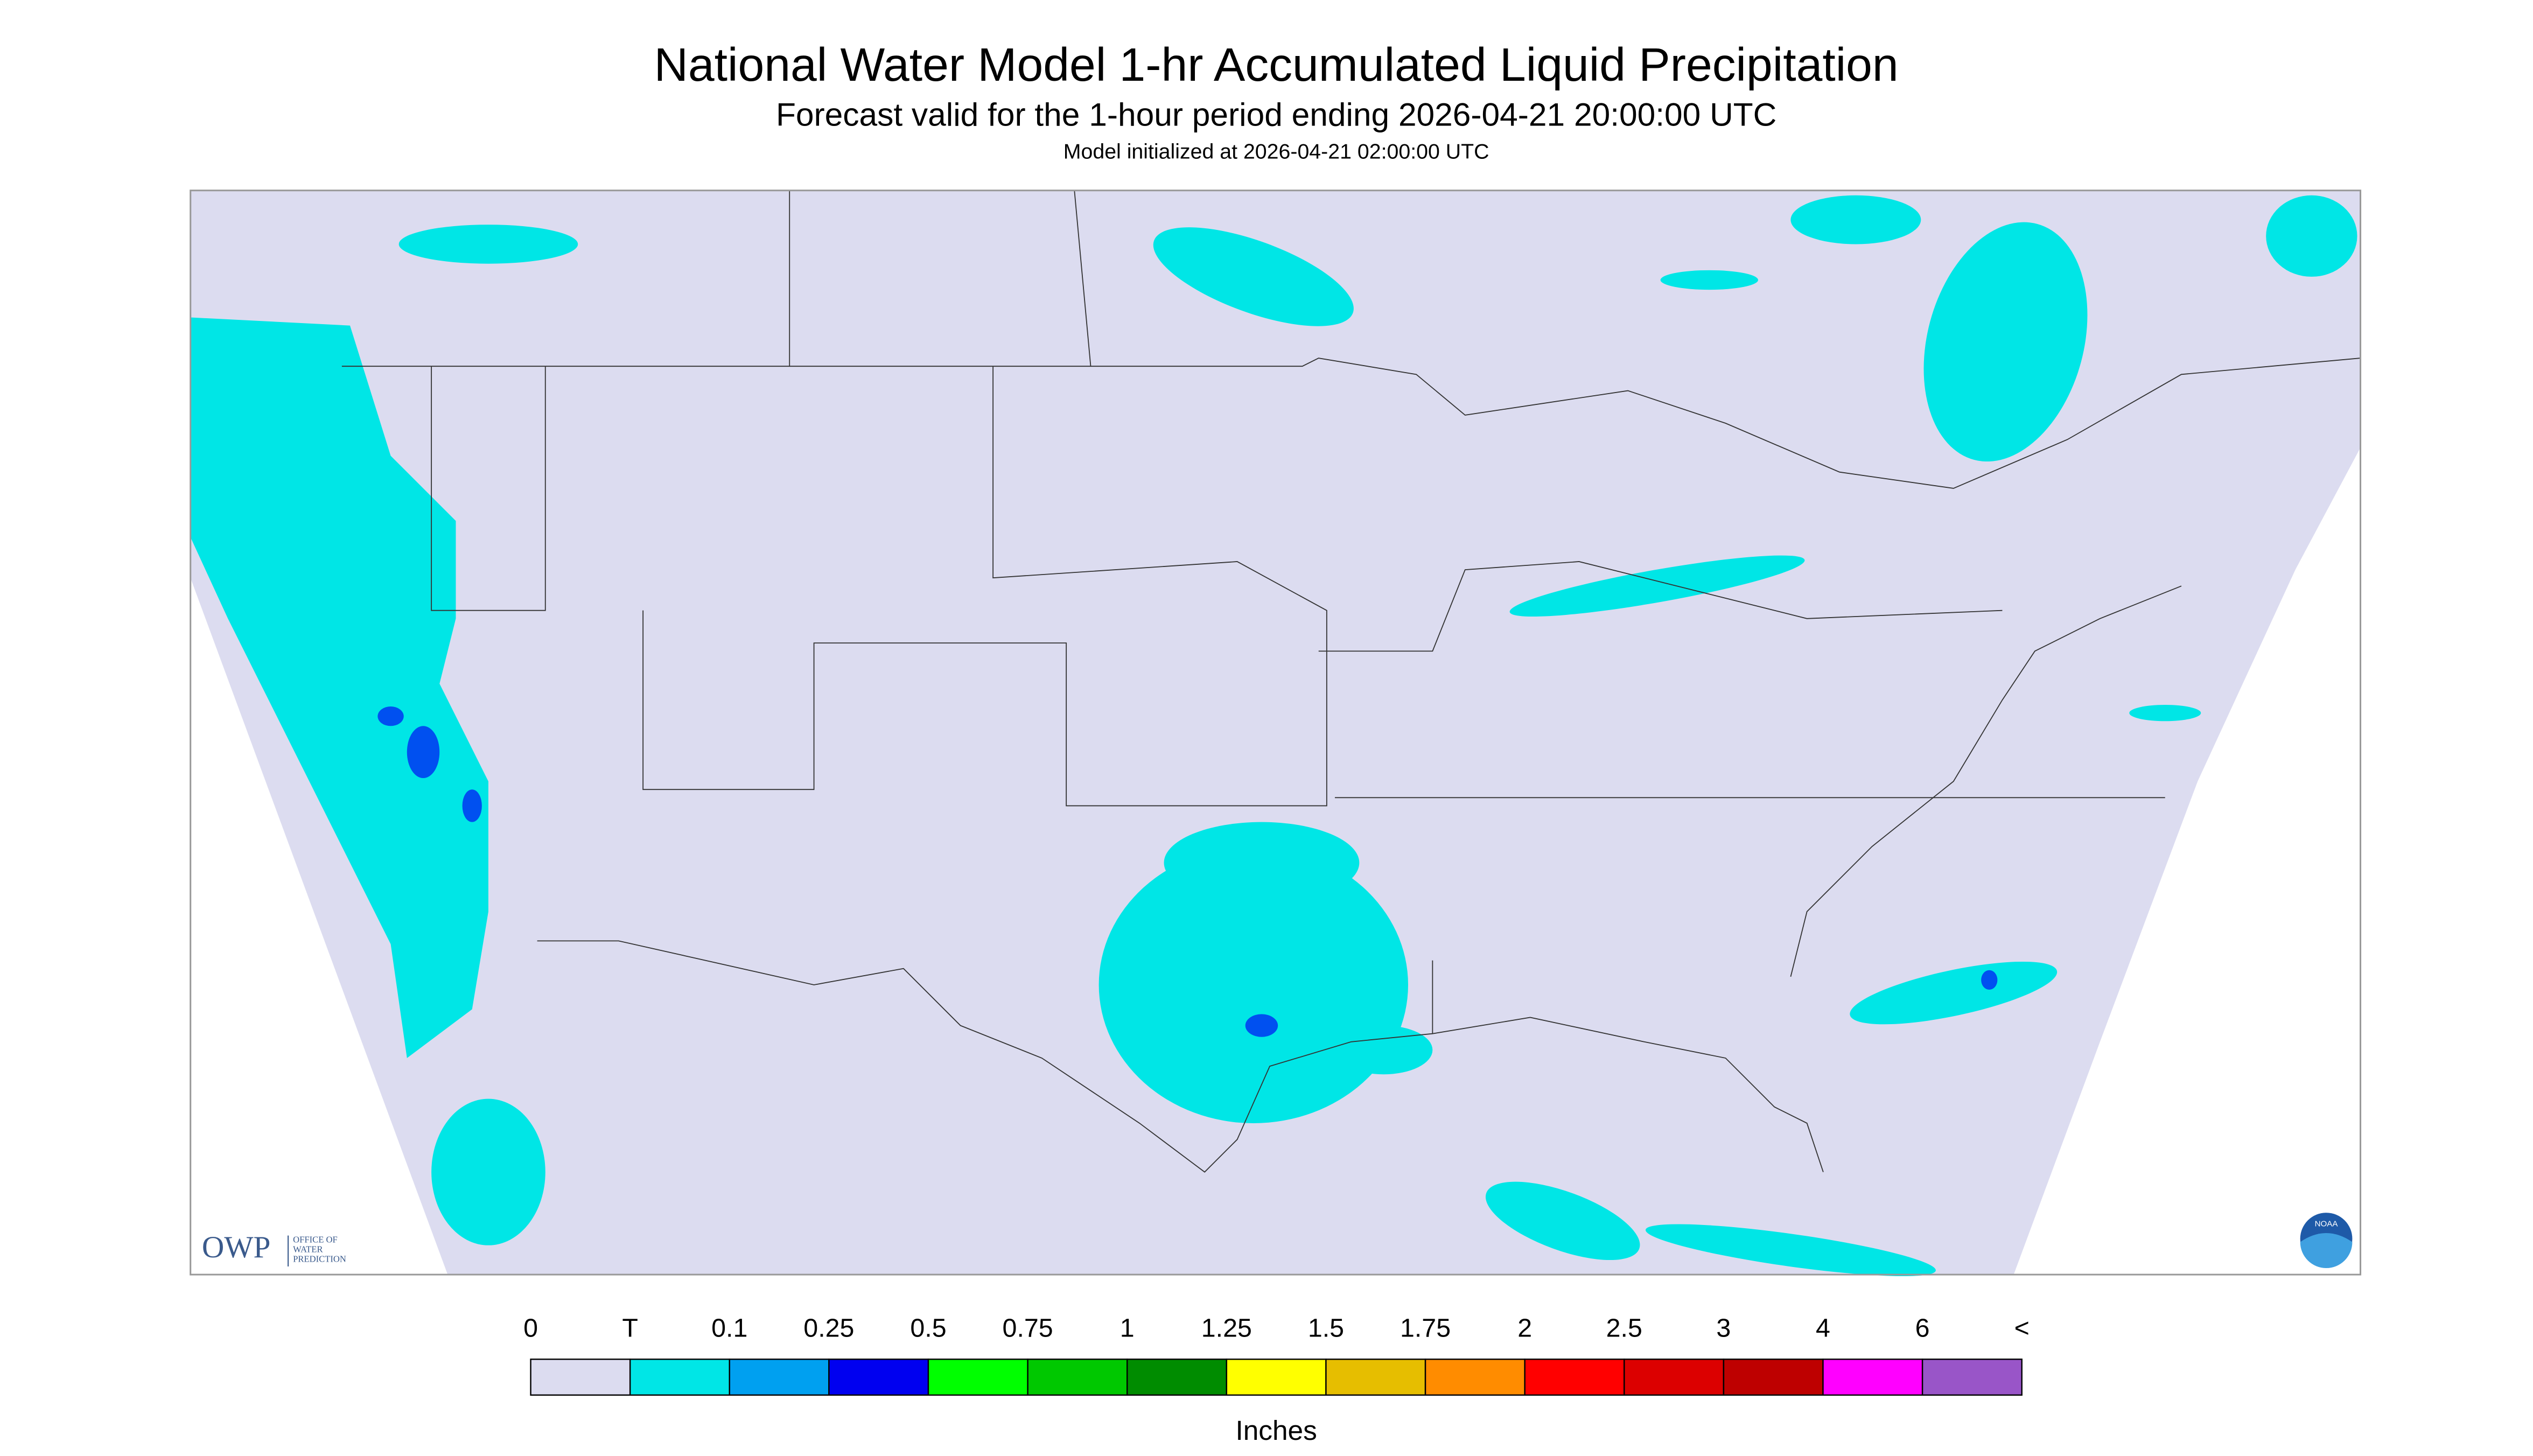  I want to click on legend-label: 1, so click(1127, 1328).